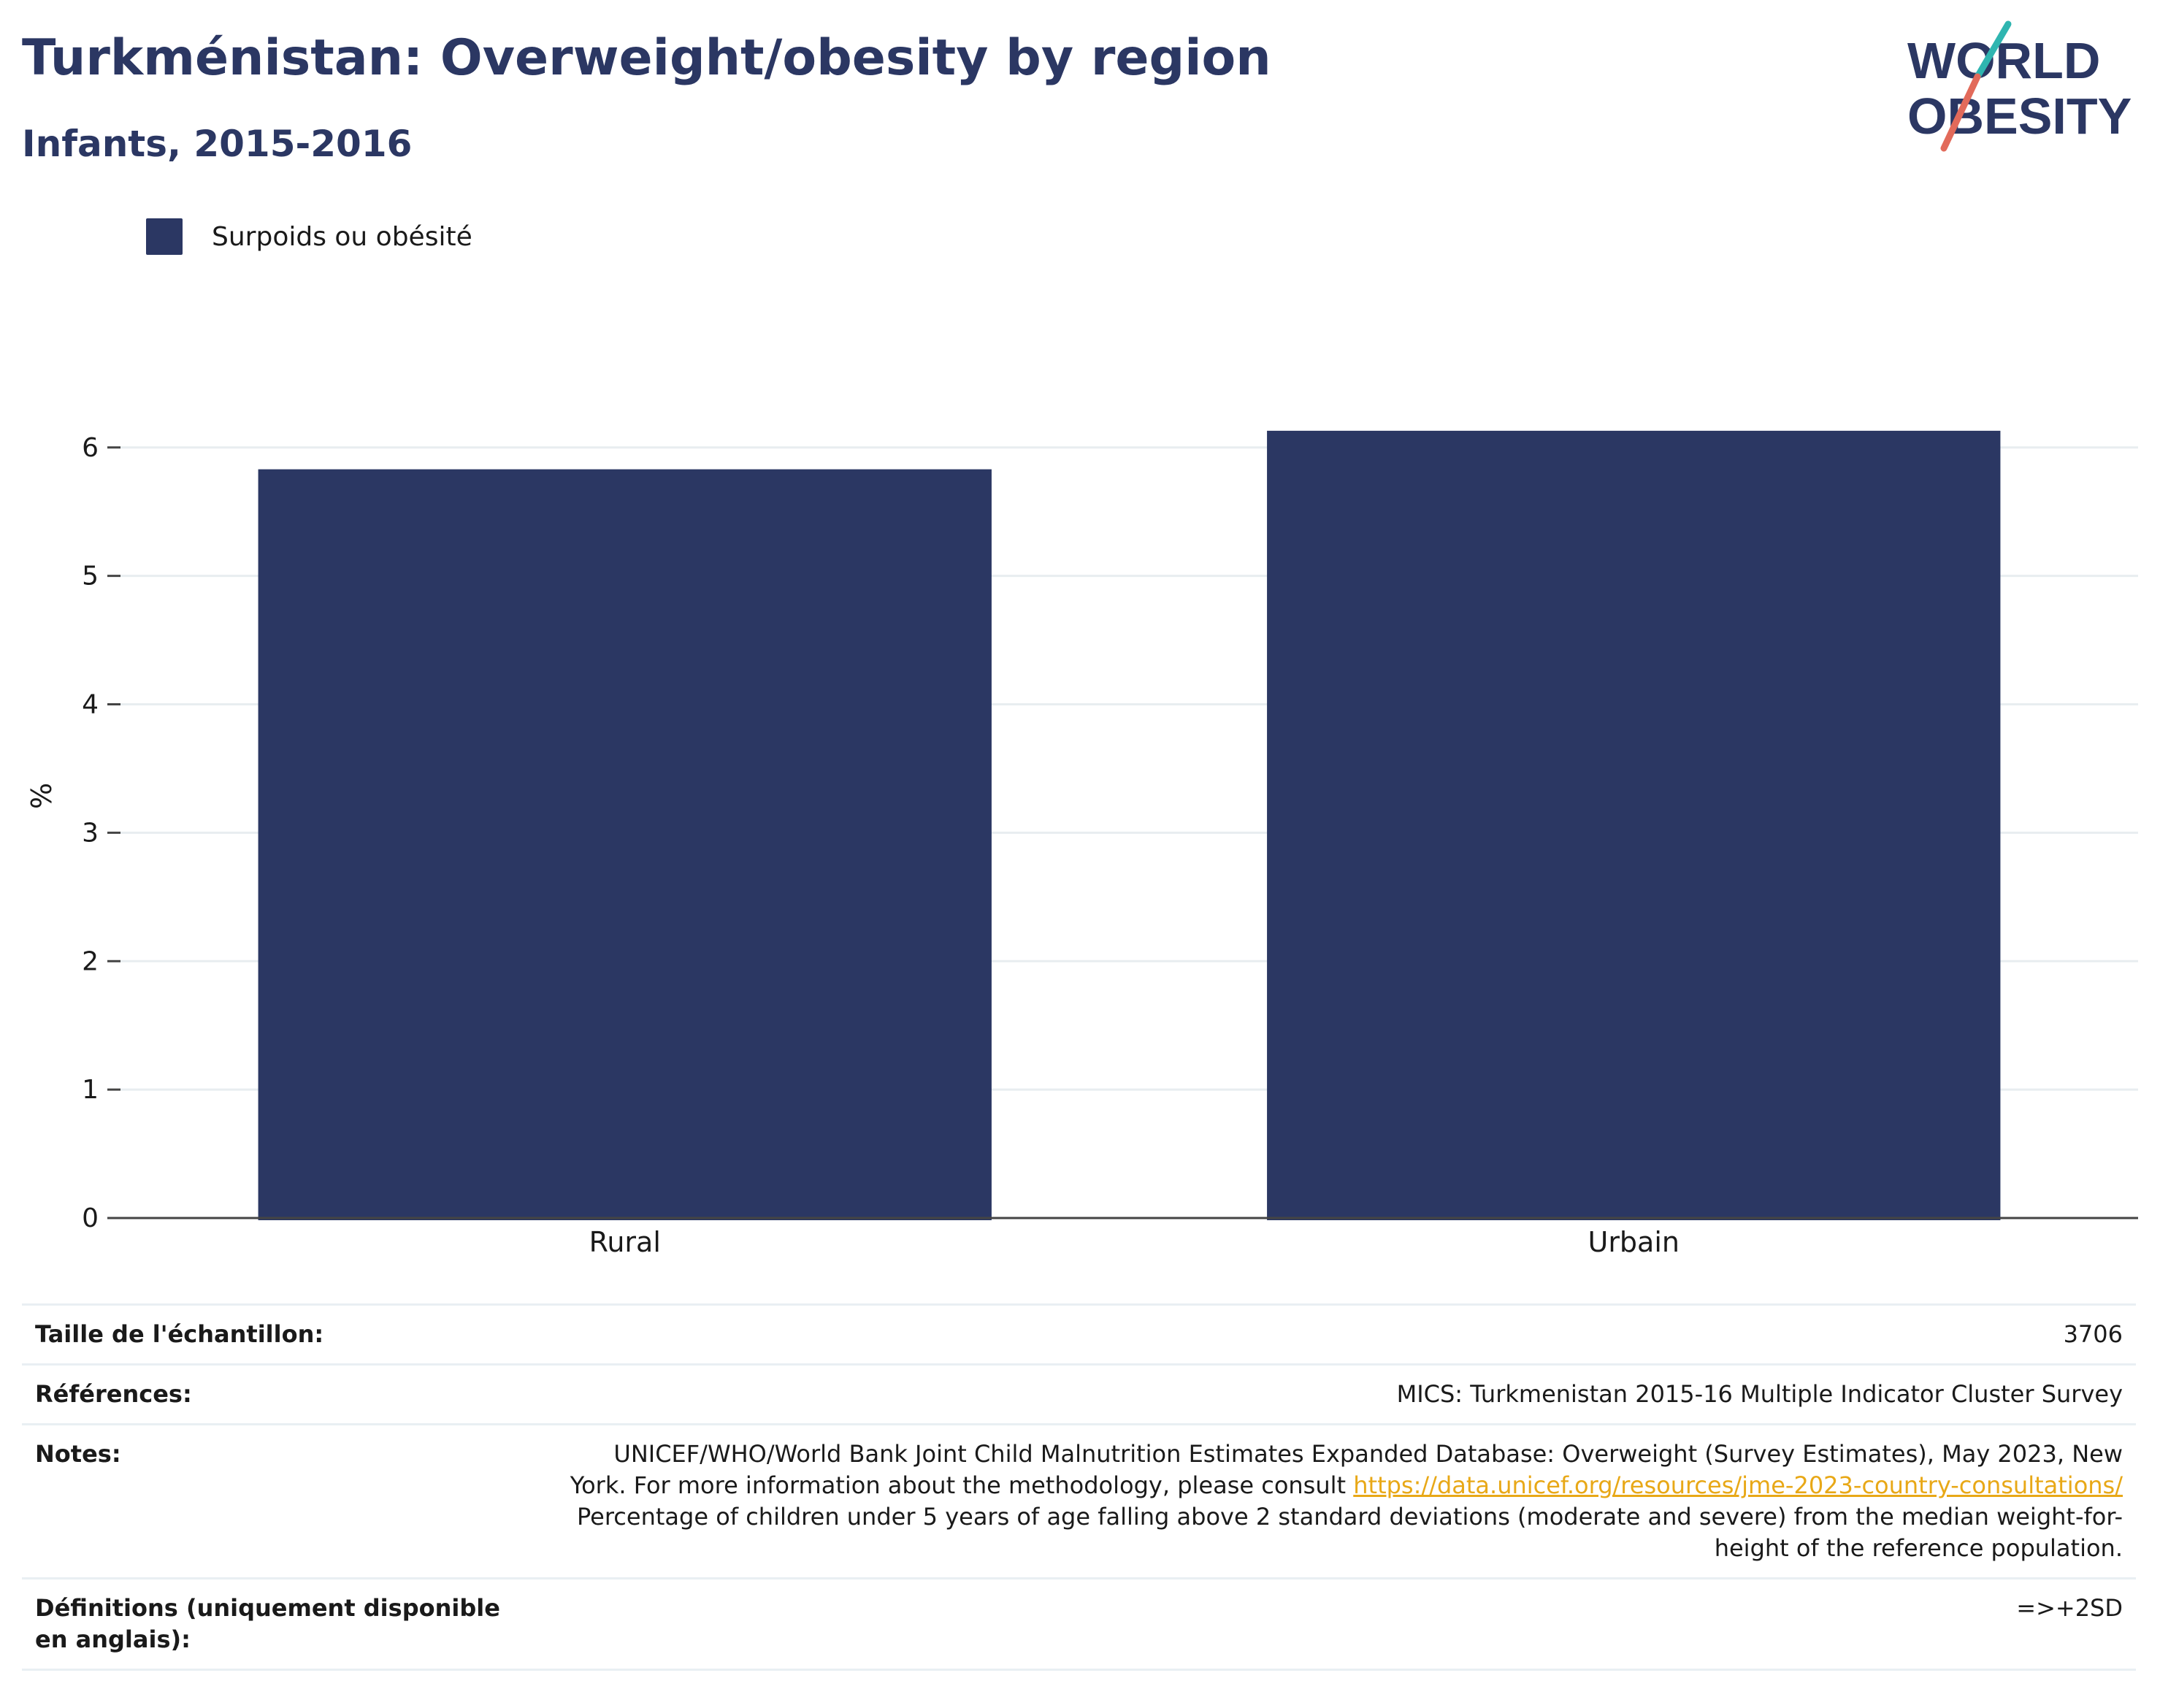  I want to click on x-tick-label-rural: Rural, so click(625, 1242).